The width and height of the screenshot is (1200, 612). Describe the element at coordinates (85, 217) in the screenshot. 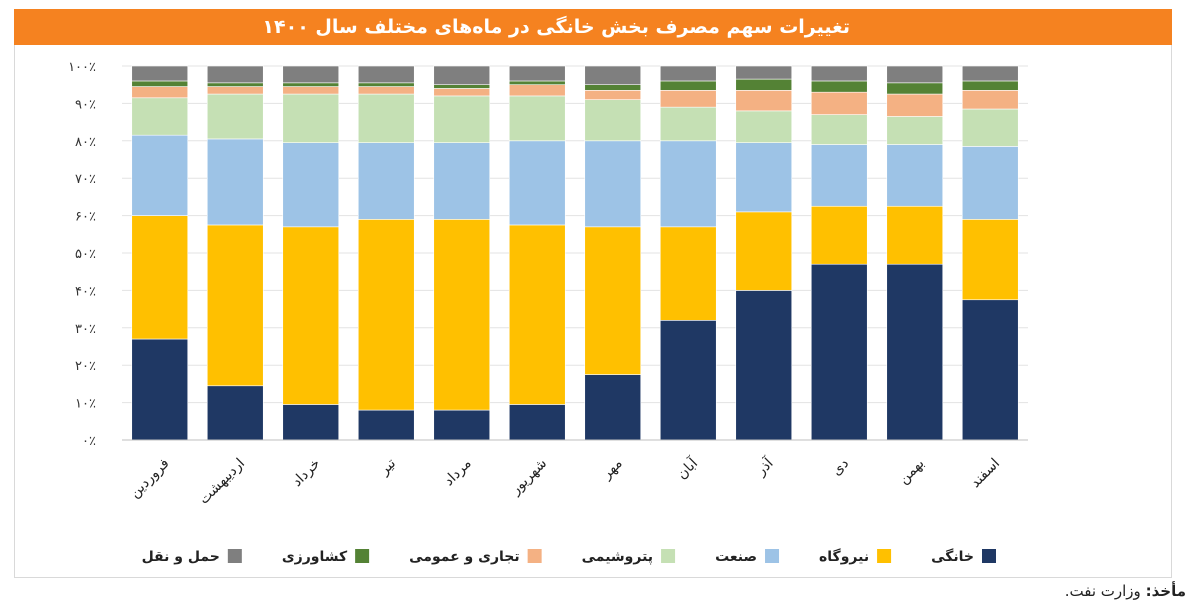

I see `y-tick-label: ۶۰٪` at that location.